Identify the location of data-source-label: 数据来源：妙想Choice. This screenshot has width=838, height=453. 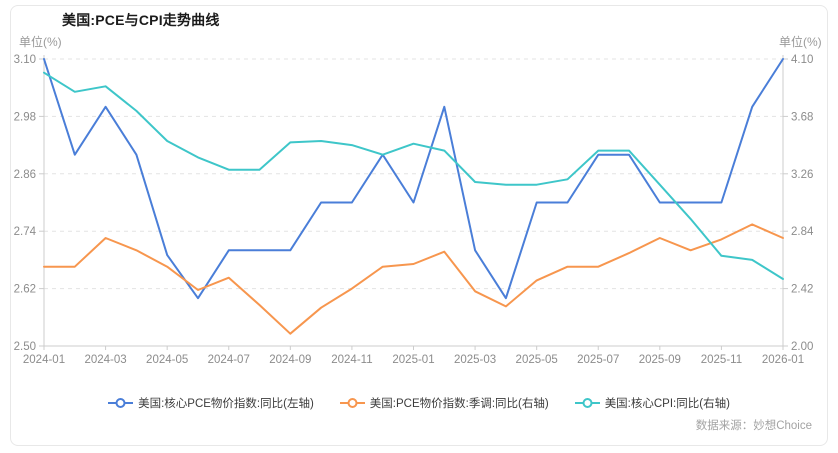
(753, 426).